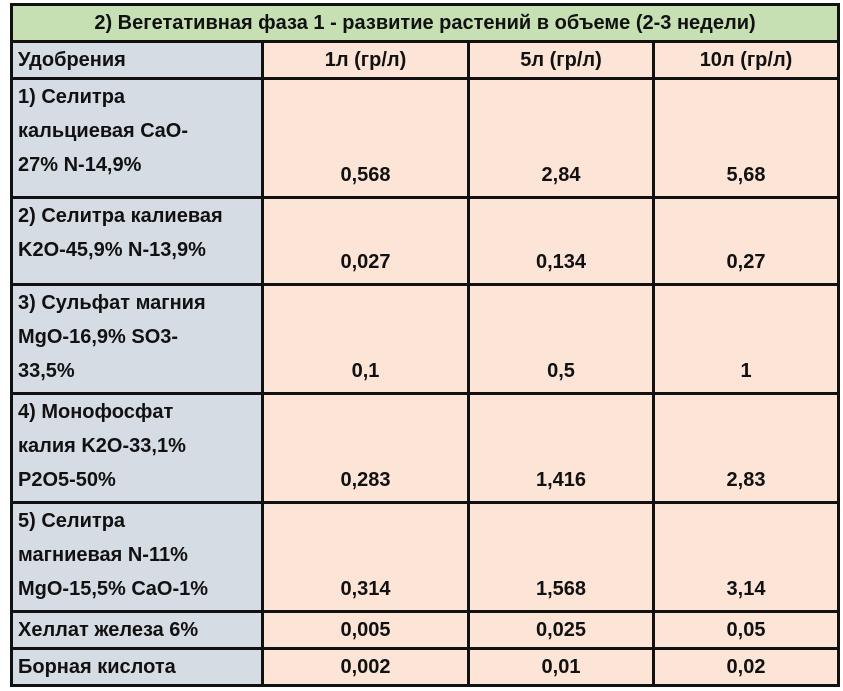 This screenshot has width=843, height=691. What do you see at coordinates (746, 557) in the screenshot?
I see `value-10l: 3,14` at bounding box center [746, 557].